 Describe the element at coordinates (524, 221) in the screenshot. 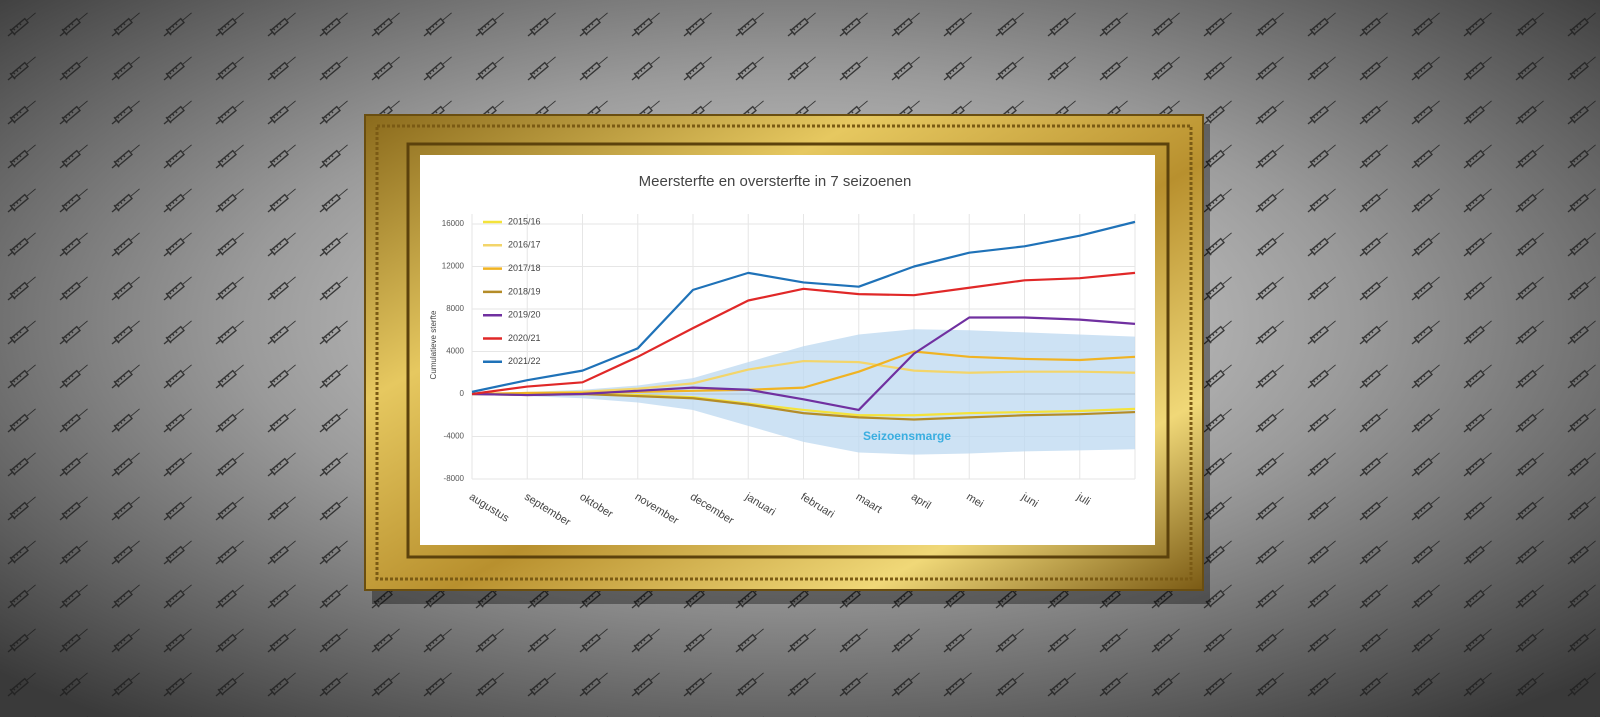

I see `legend-label: 2015/16` at that location.